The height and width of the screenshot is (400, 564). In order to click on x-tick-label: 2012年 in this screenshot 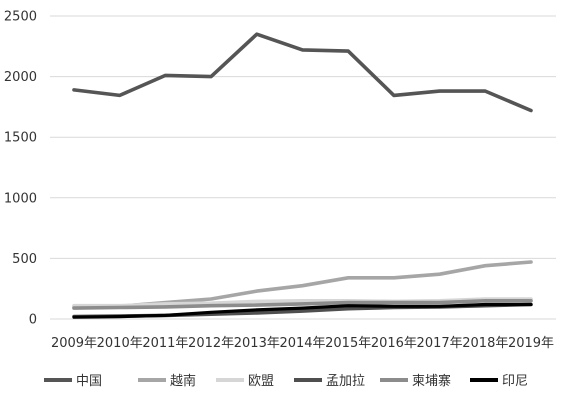, I will do `click(211, 343)`.